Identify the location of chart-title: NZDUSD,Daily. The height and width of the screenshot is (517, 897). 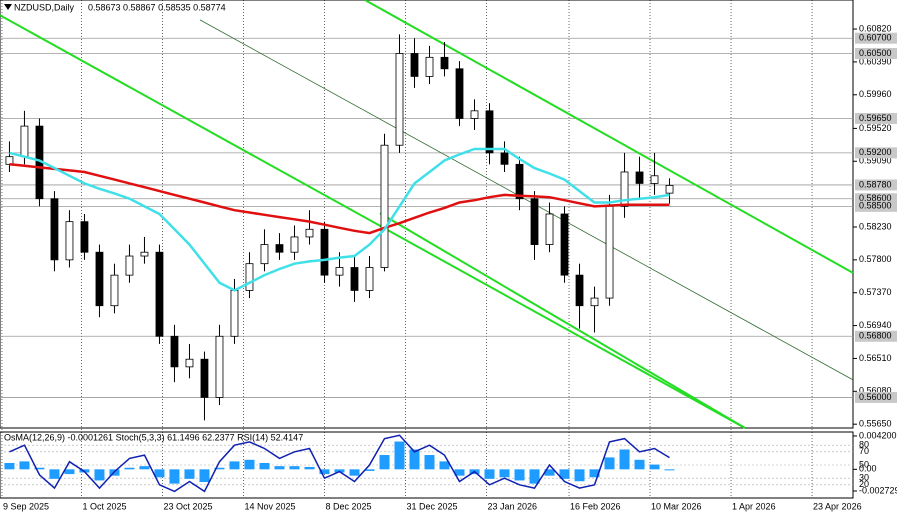
(44, 7).